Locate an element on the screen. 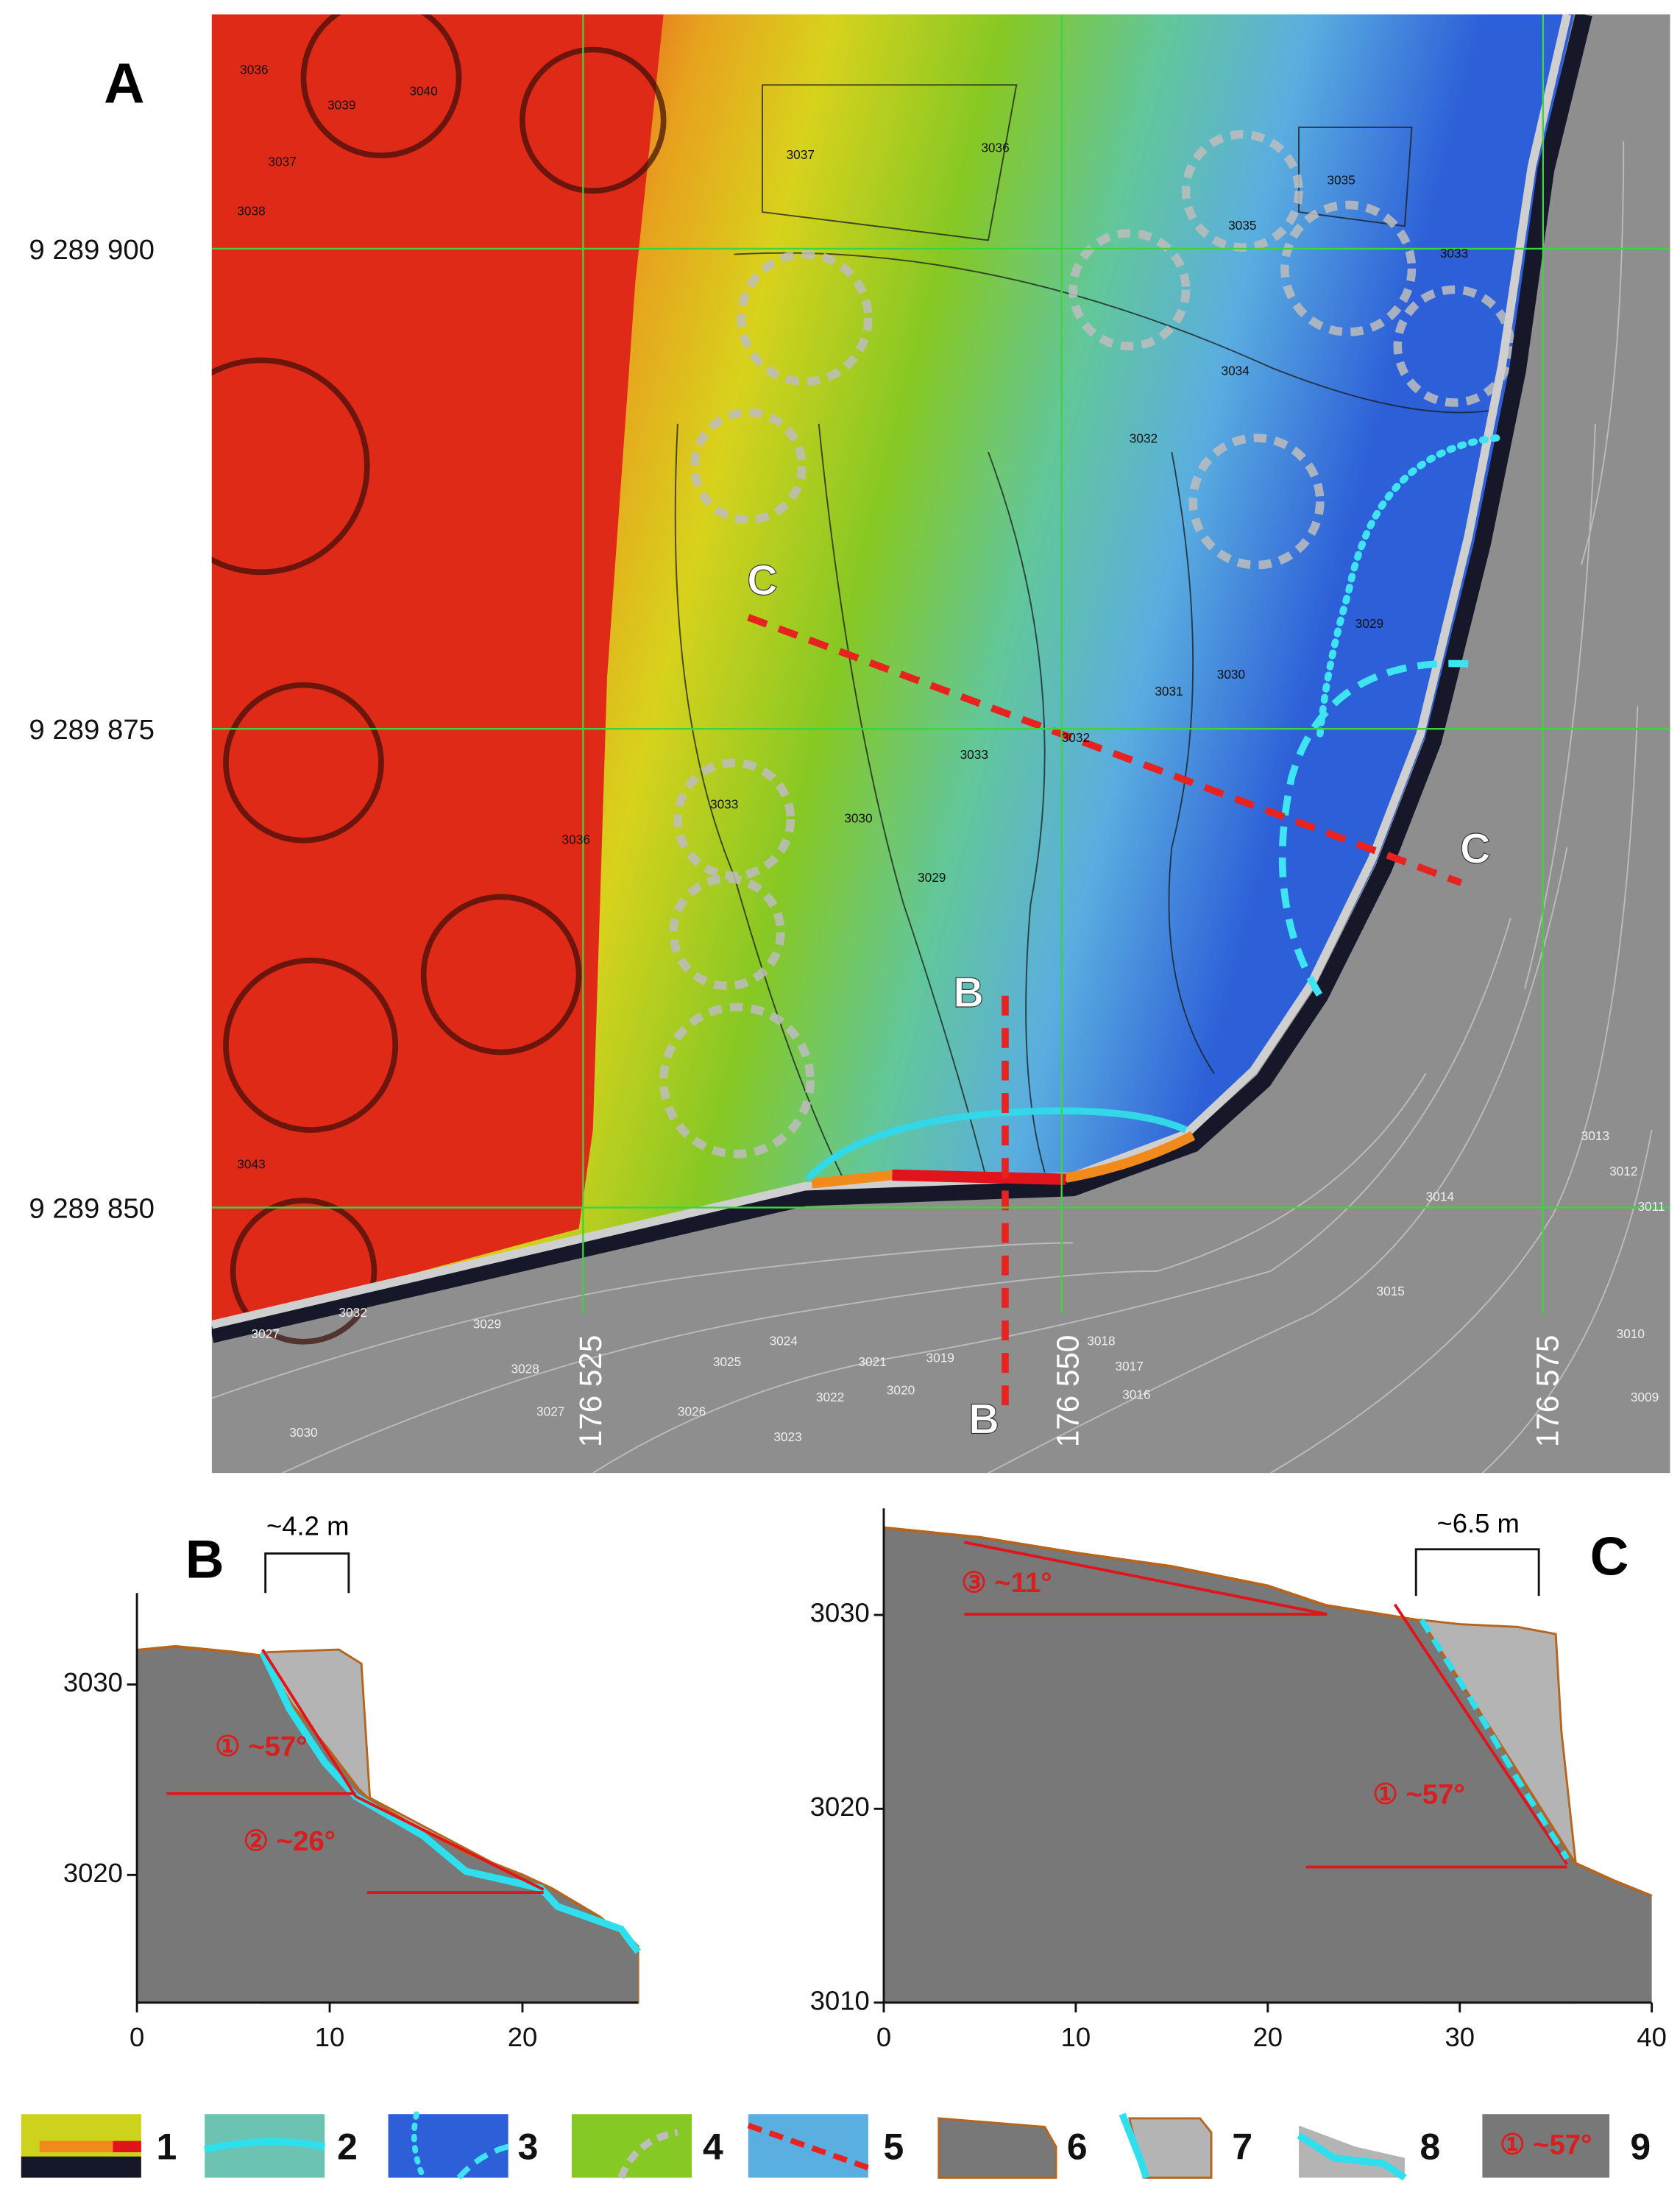  contour-label: 3021 is located at coordinates (872, 1361).